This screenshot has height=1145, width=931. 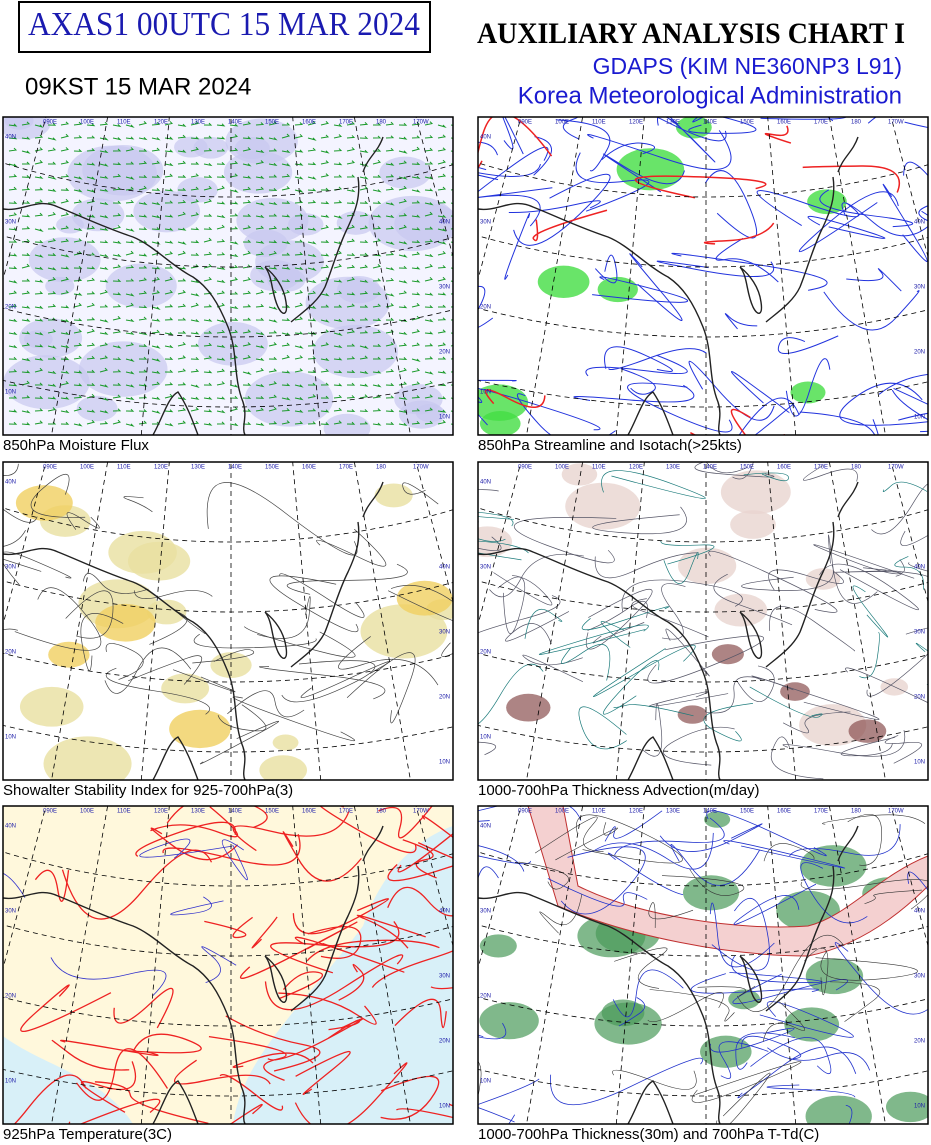 I want to click on latitude-label: 30N, so click(x=919, y=977).